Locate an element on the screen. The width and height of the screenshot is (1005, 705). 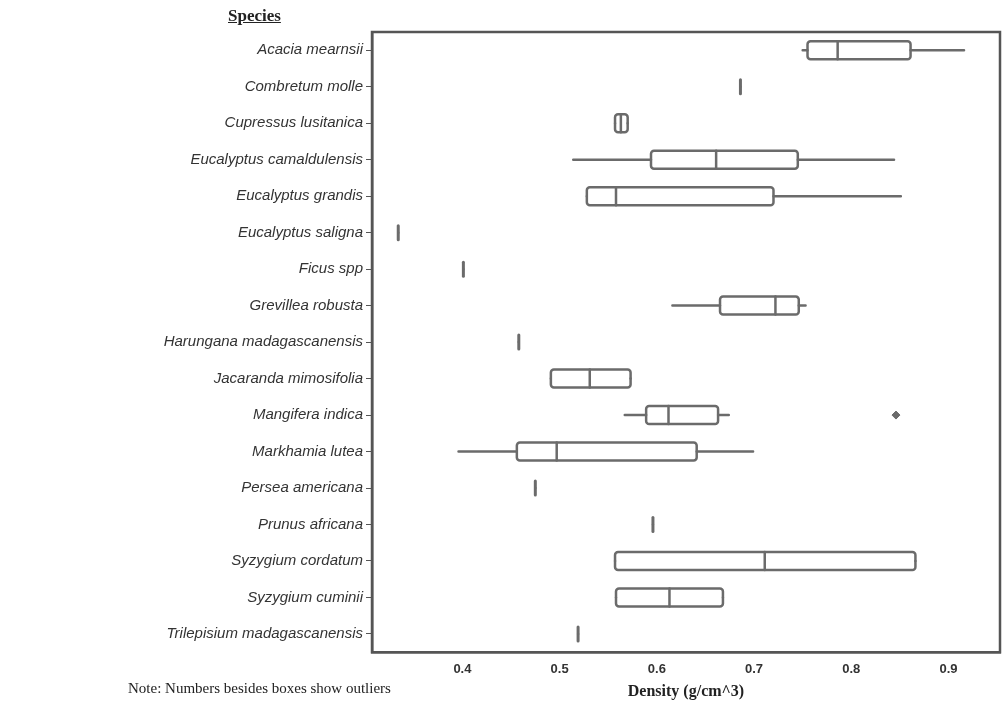
y-tick-label: Mangifera indica is located at coordinates (307, 414).